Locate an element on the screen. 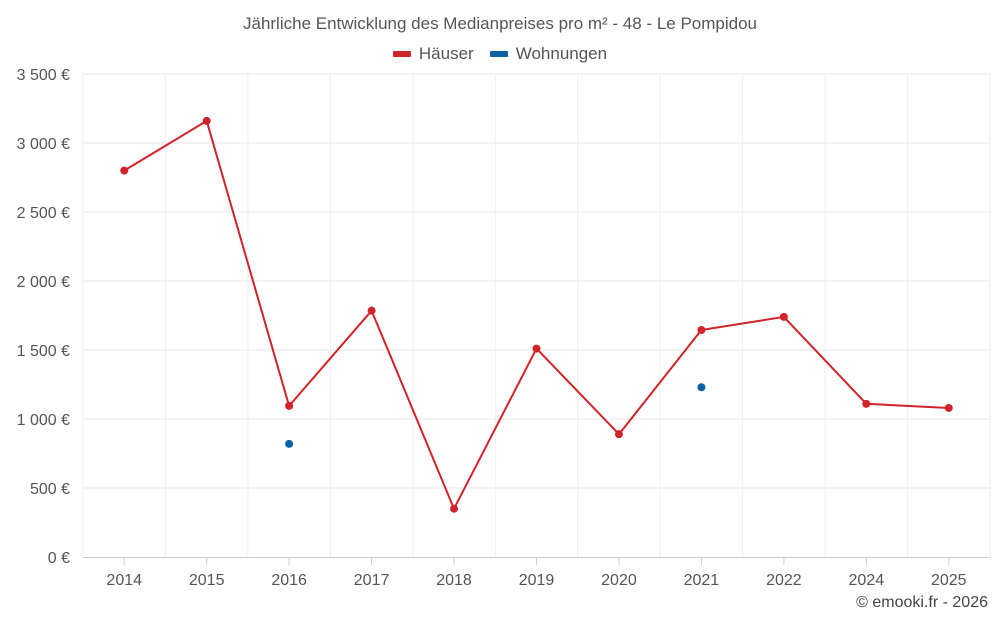  credit-text: © emooki.fr - 2026 is located at coordinates (922, 602).